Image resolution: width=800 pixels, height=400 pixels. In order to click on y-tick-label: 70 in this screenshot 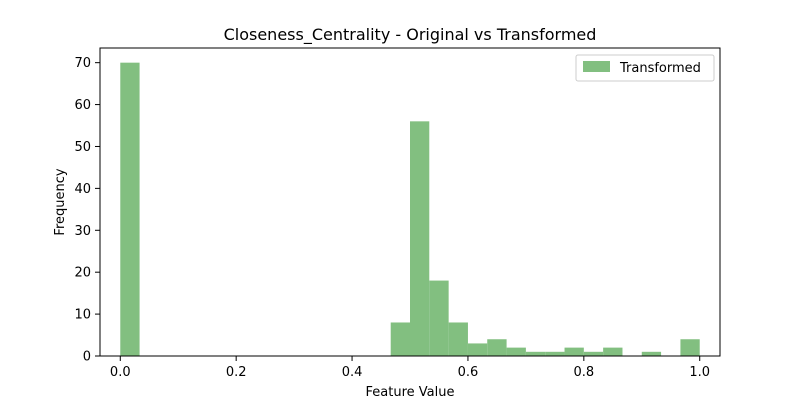, I will do `click(82, 63)`.